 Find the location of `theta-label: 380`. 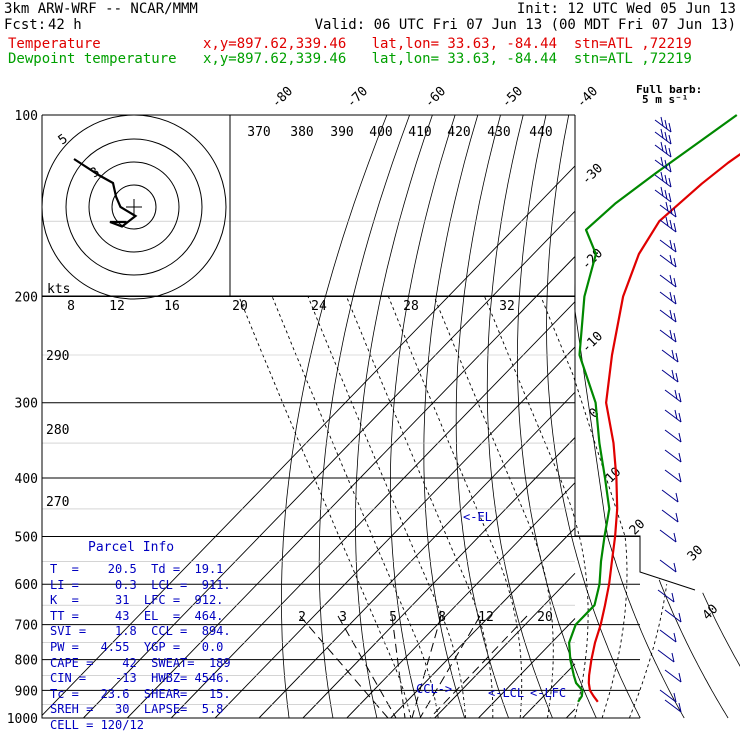

theta-label: 380 is located at coordinates (301, 132).